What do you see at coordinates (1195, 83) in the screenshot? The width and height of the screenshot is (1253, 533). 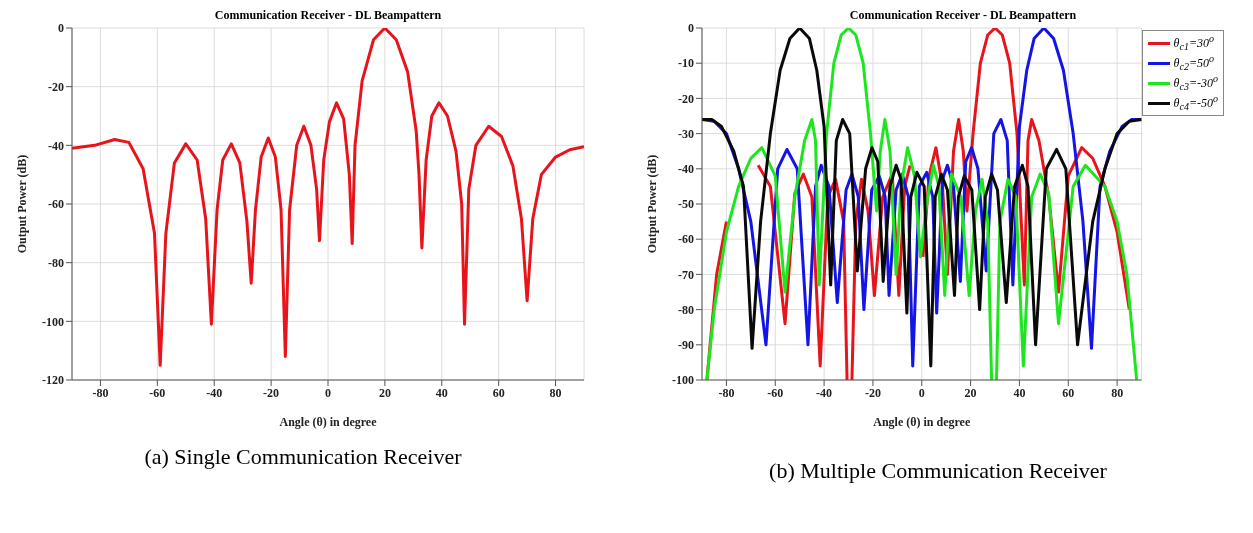 I see `legend-label: θ$_{c3}$=-30$^{o}$` at bounding box center [1195, 83].